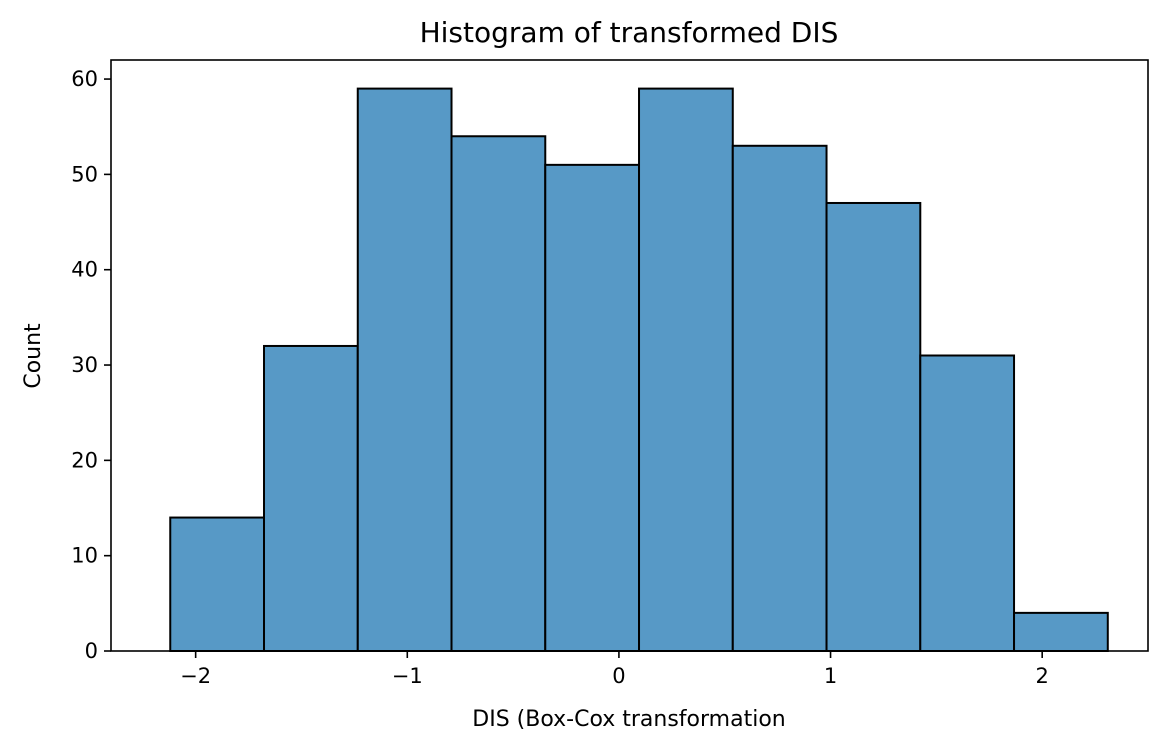 This screenshot has height=751, width=1169. Describe the element at coordinates (407, 676) in the screenshot. I see `x-tick-label: −1` at that location.